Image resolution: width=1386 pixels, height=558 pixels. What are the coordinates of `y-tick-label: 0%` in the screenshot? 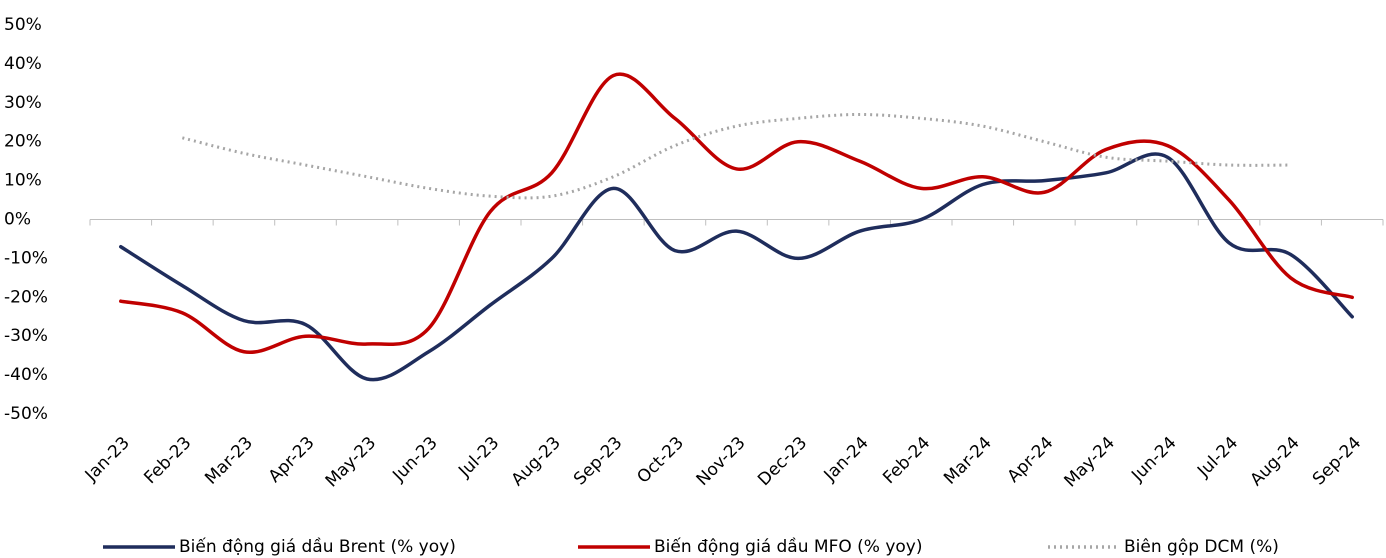 It's located at (17, 220).